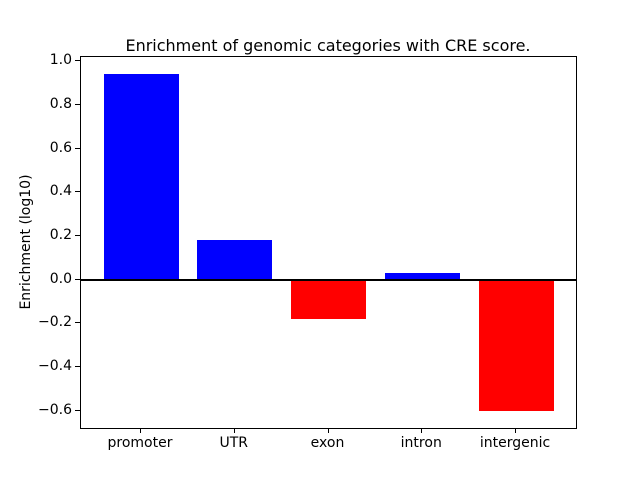 The image size is (640, 480). I want to click on y-tick-label: −0.6, so click(55, 409).